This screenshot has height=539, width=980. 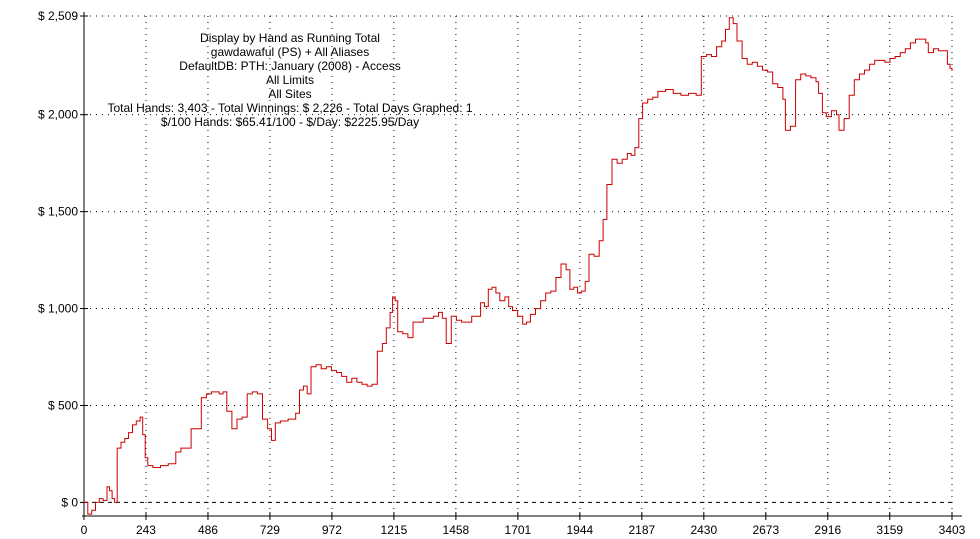 What do you see at coordinates (332, 530) in the screenshot?
I see `x-tick-label: 972` at bounding box center [332, 530].